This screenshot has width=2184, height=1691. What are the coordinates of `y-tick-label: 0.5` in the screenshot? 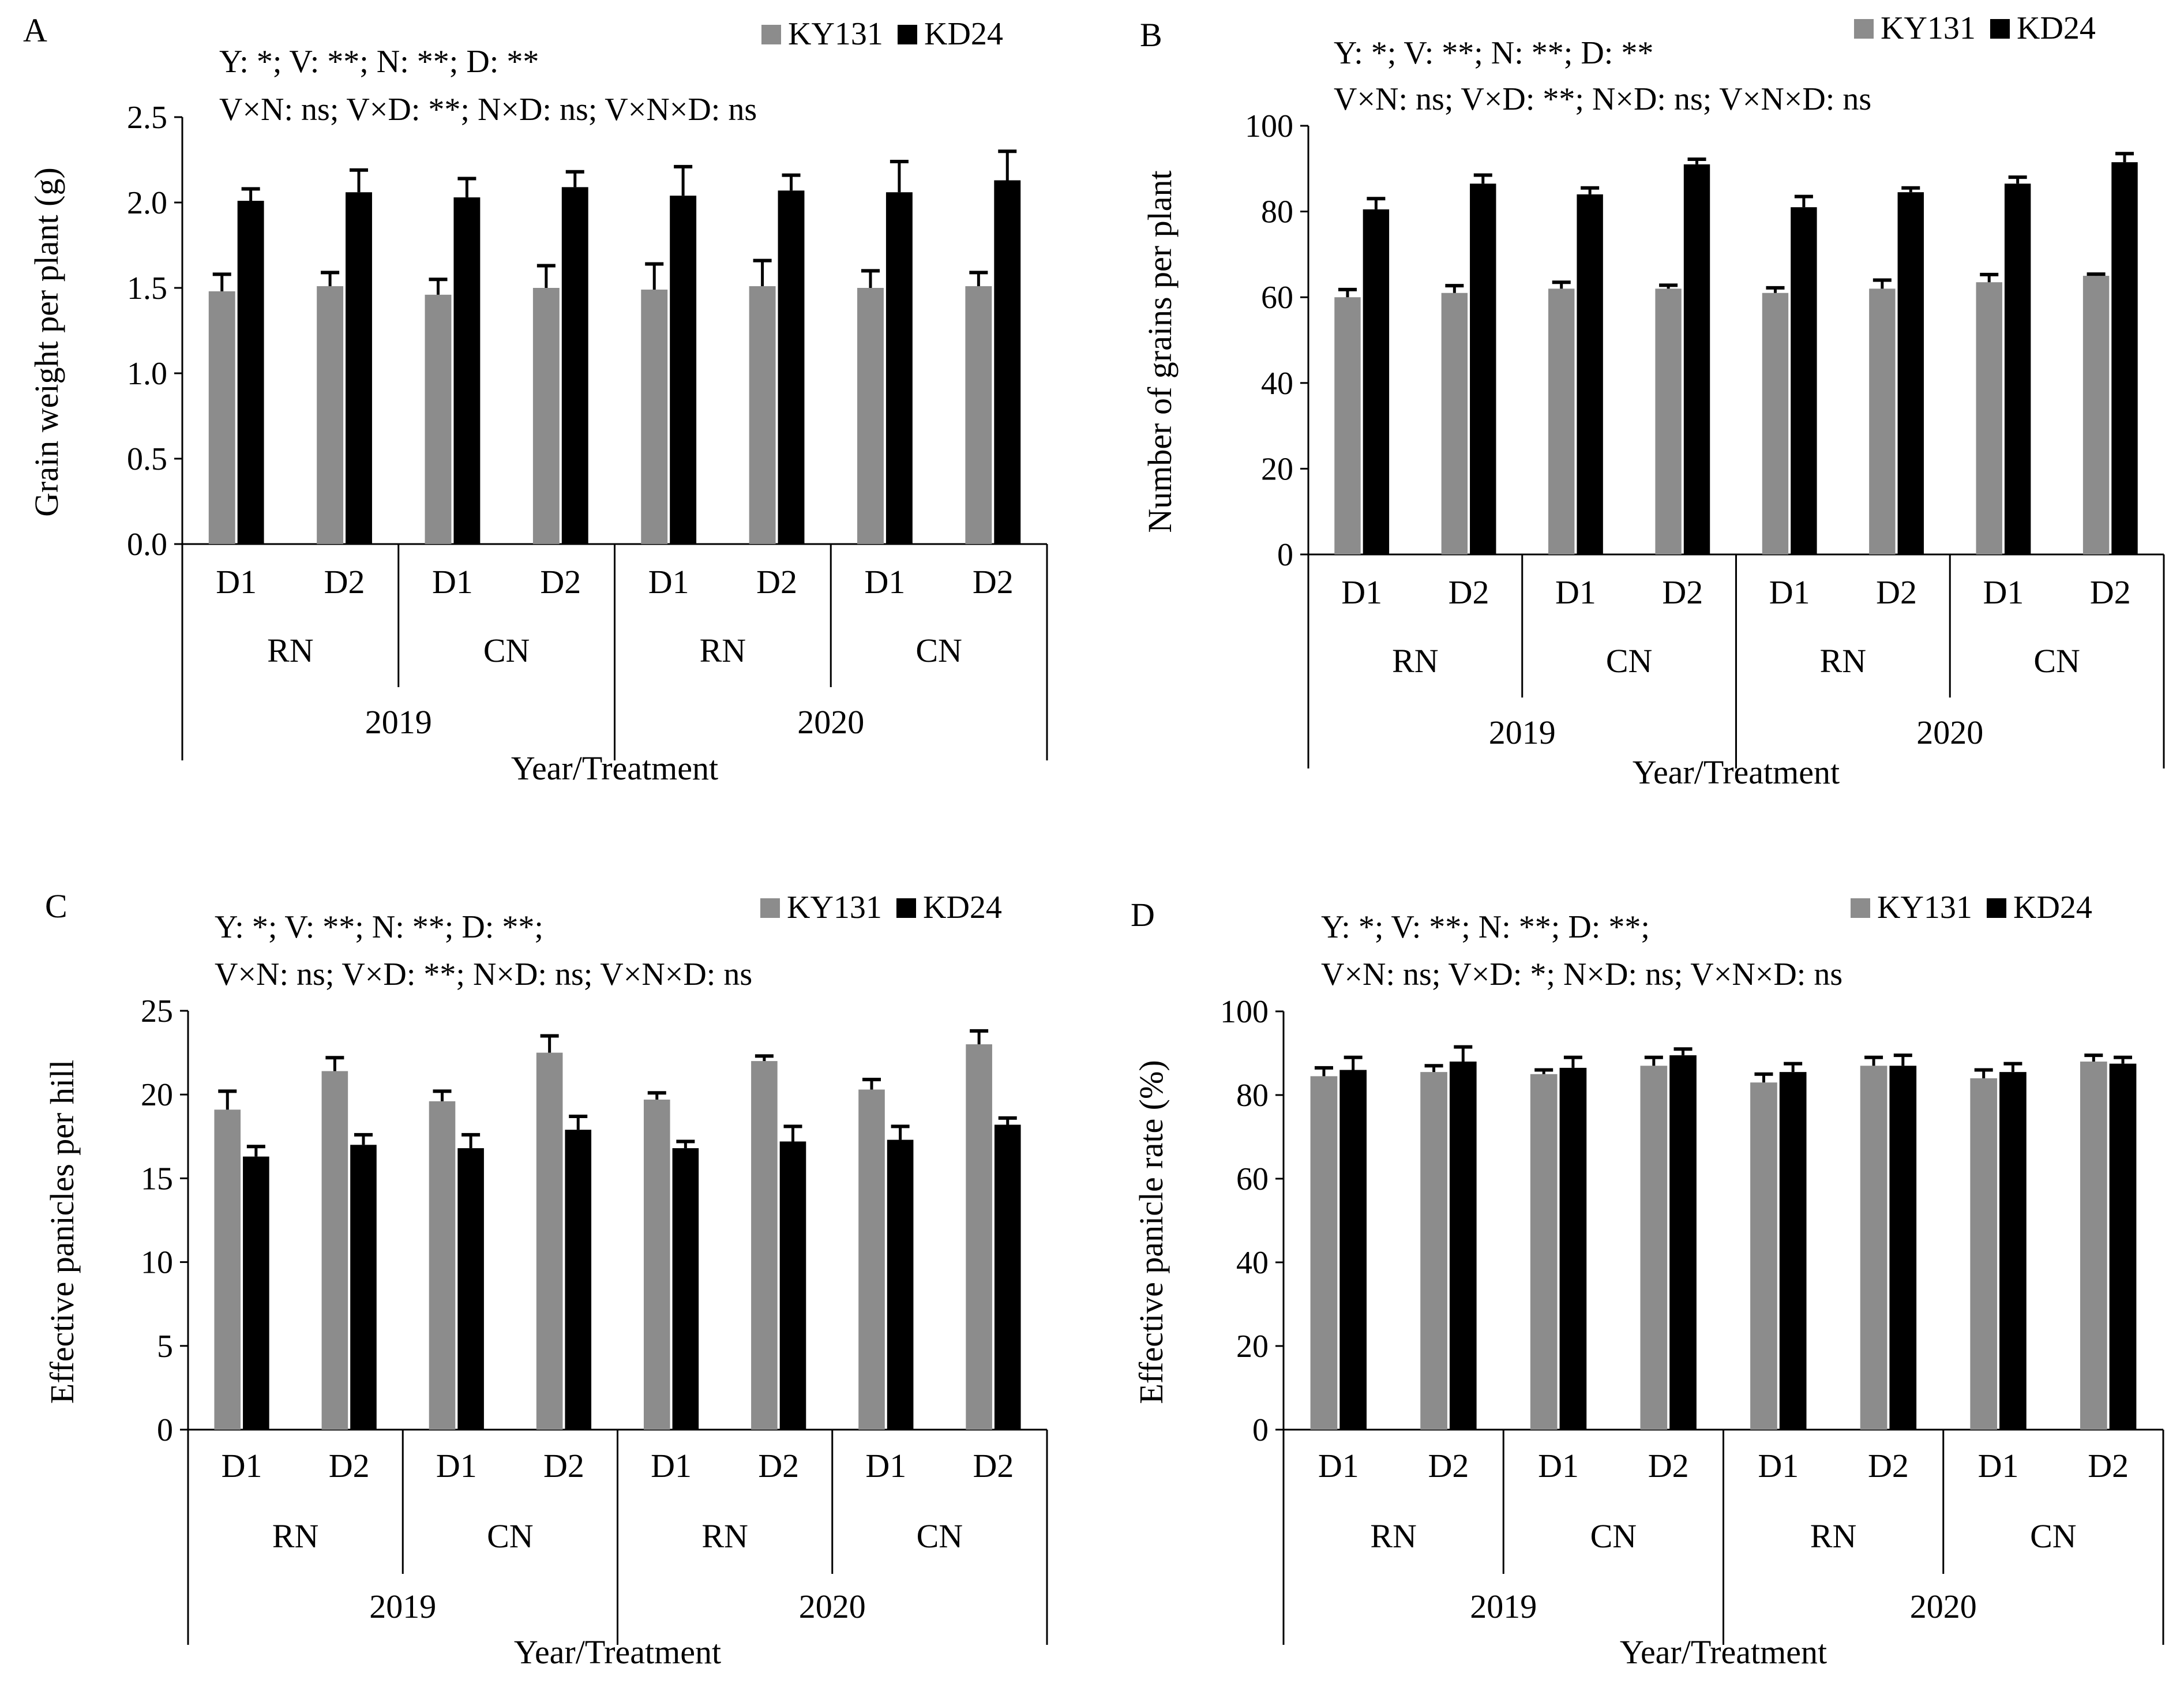 It's located at (147, 459).